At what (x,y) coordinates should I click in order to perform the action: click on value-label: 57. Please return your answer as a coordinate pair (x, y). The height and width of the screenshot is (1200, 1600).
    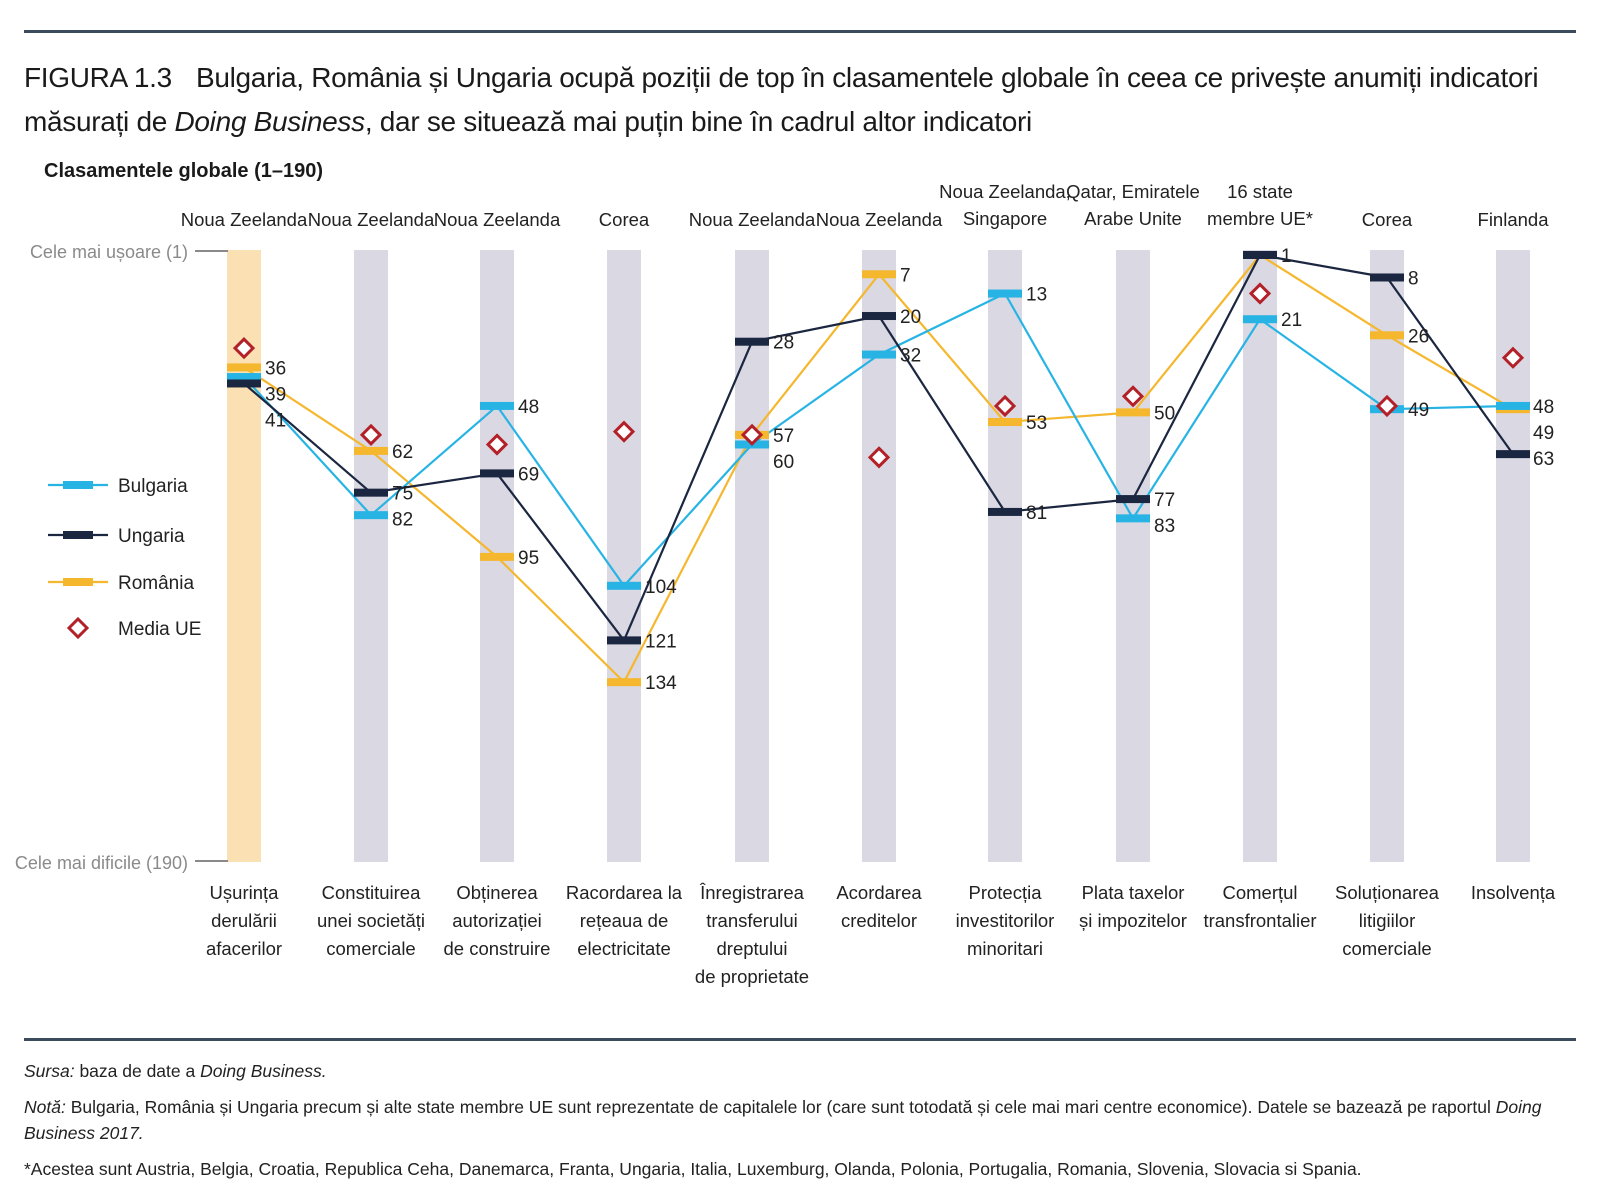
    Looking at the image, I should click on (783, 436).